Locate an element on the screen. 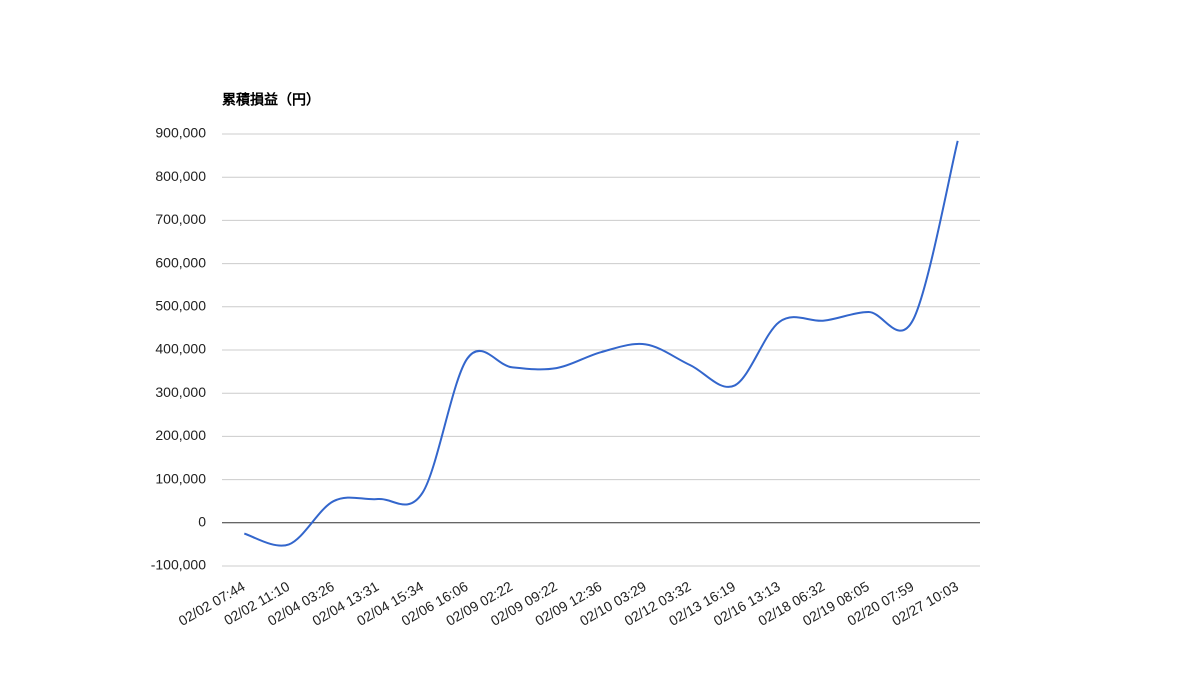 The height and width of the screenshot is (700, 1200). y-tick-label: 0 is located at coordinates (202, 522).